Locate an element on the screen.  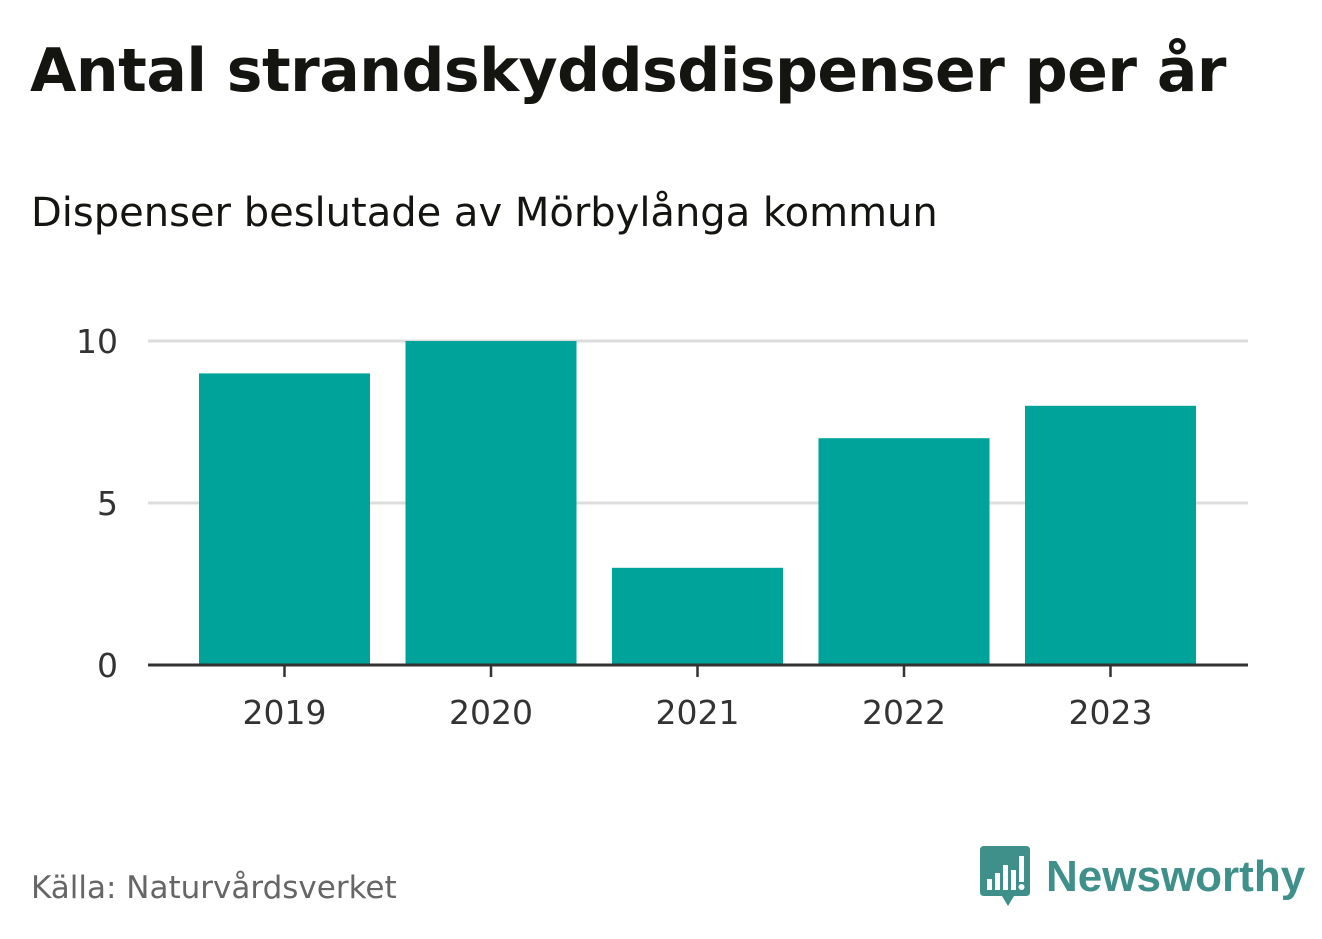
x-tick-label: 2020 is located at coordinates (491, 712).